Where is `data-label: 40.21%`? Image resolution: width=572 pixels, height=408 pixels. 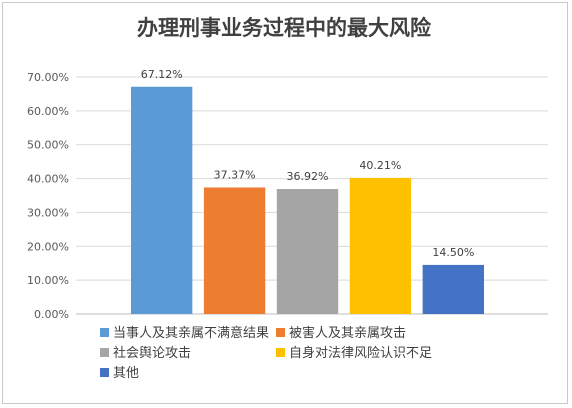
data-label: 40.21% is located at coordinates (380, 165).